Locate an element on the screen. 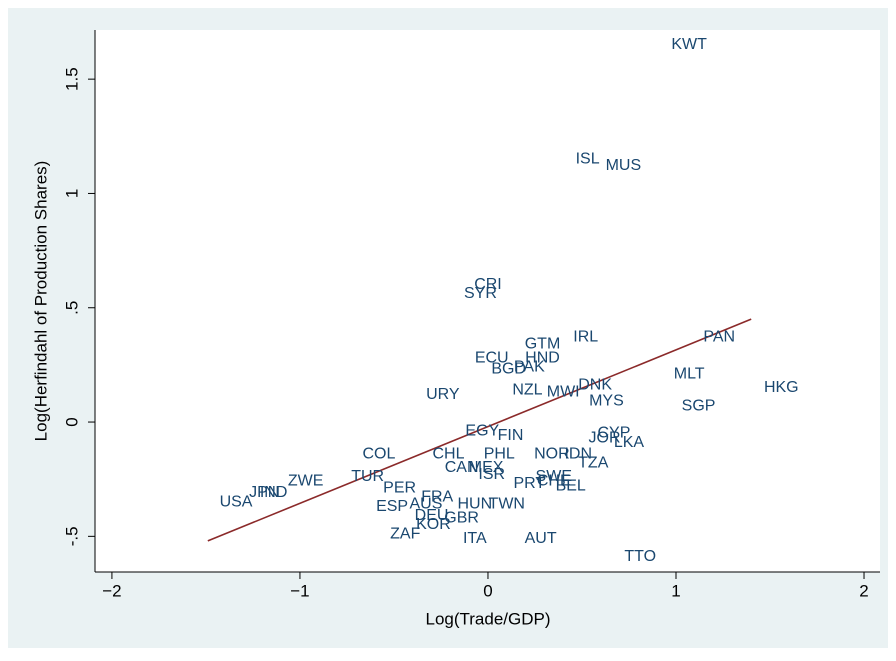 Image resolution: width=896 pixels, height=661 pixels. point-label: DEU is located at coordinates (432, 515).